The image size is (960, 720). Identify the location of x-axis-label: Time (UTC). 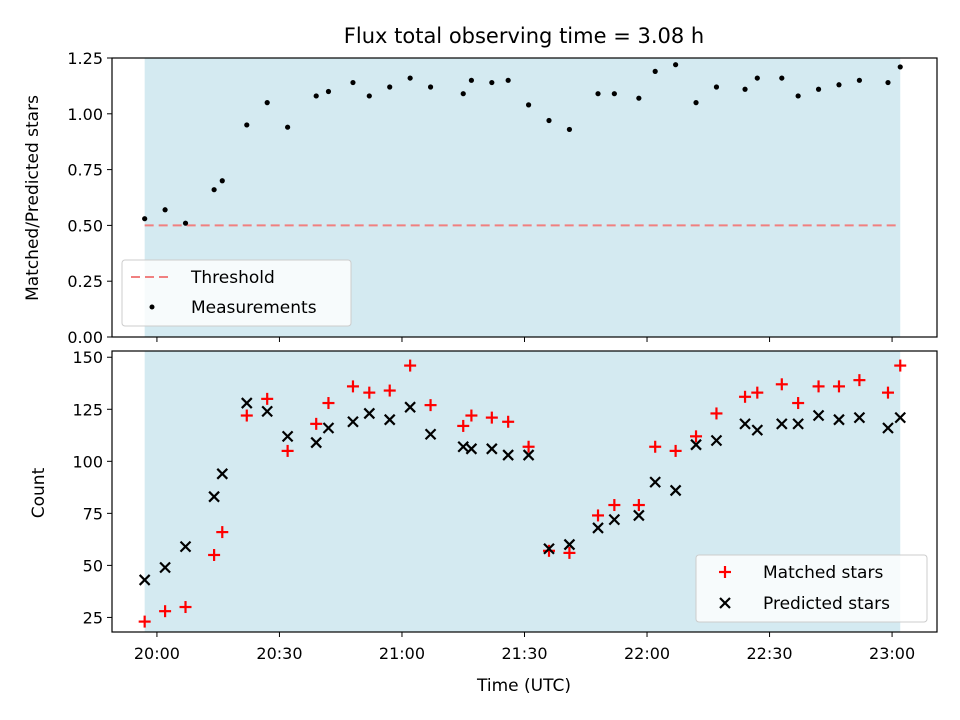
(523, 686).